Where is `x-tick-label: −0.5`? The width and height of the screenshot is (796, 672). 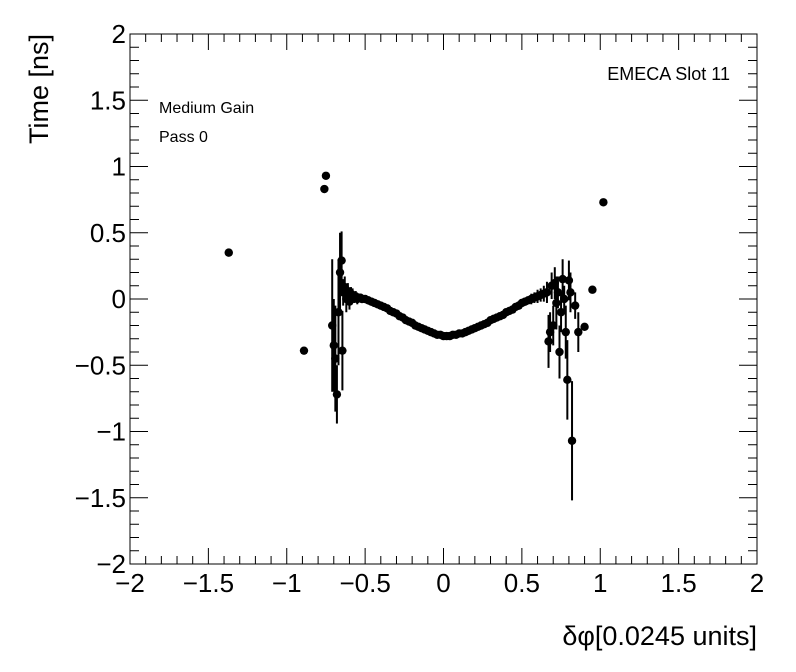
x-tick-label: −0.5 is located at coordinates (364, 583).